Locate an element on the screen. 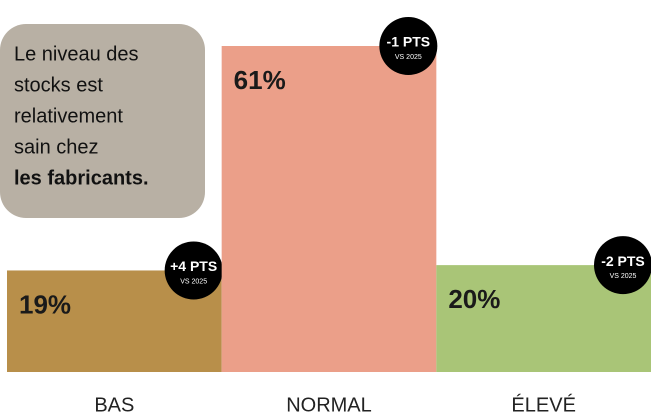 The height and width of the screenshot is (414, 651). annotation-line: sain chez is located at coordinates (56, 147).